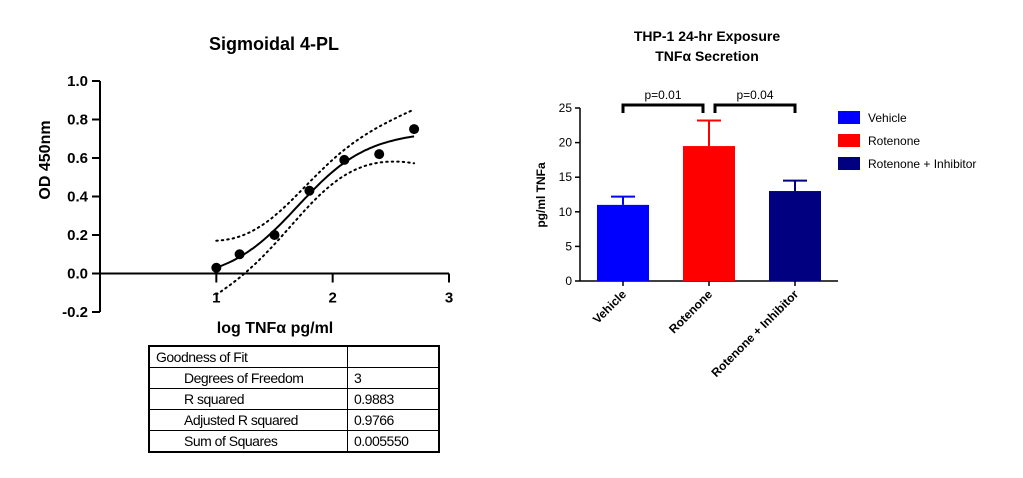 This screenshot has width=1023, height=478. I want to click on table-row: Goodness of Fit, so click(294, 356).